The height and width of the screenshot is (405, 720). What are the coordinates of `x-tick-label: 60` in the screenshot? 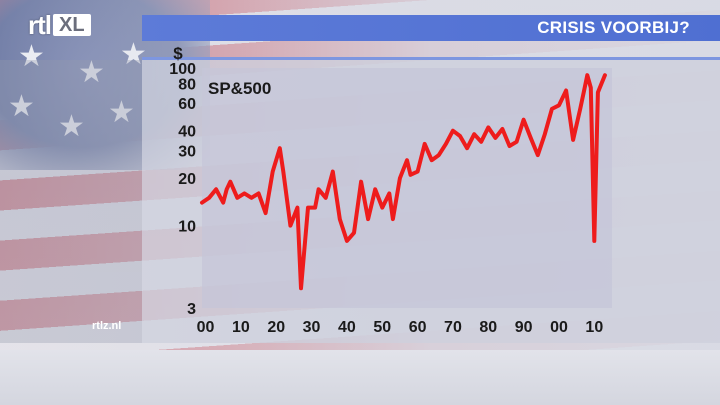 It's located at (418, 327).